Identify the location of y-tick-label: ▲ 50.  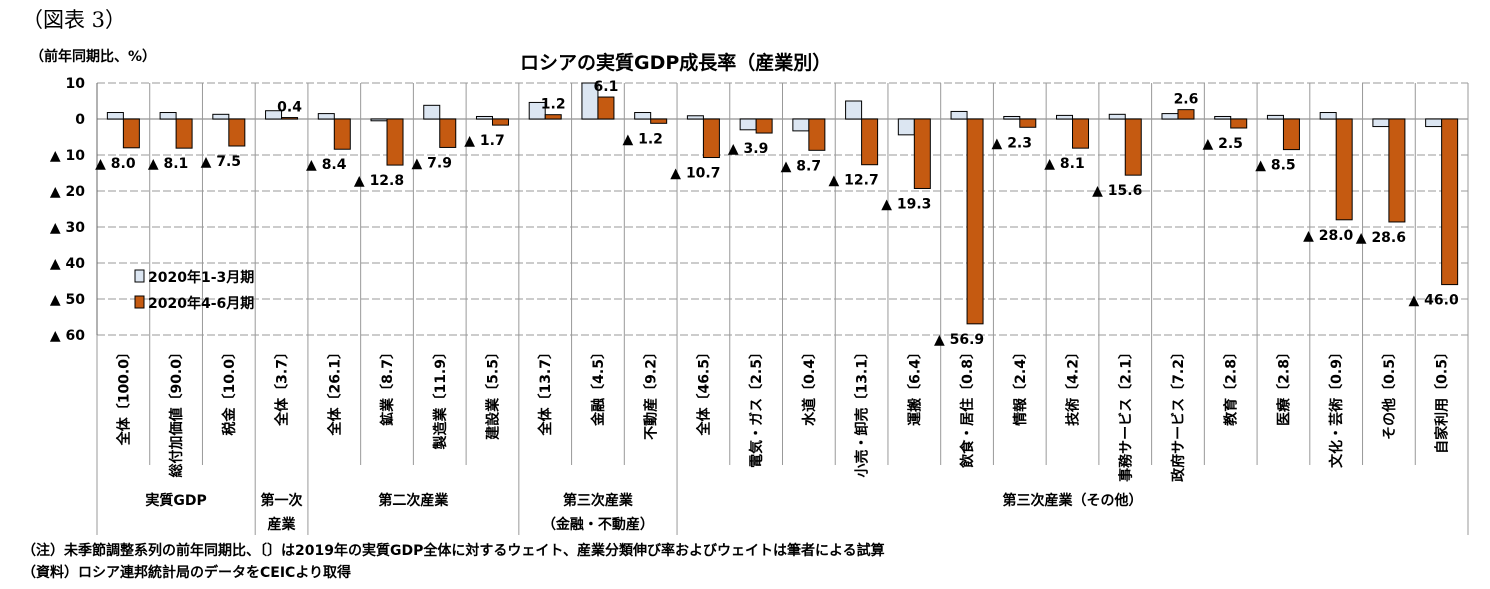
(67, 300).